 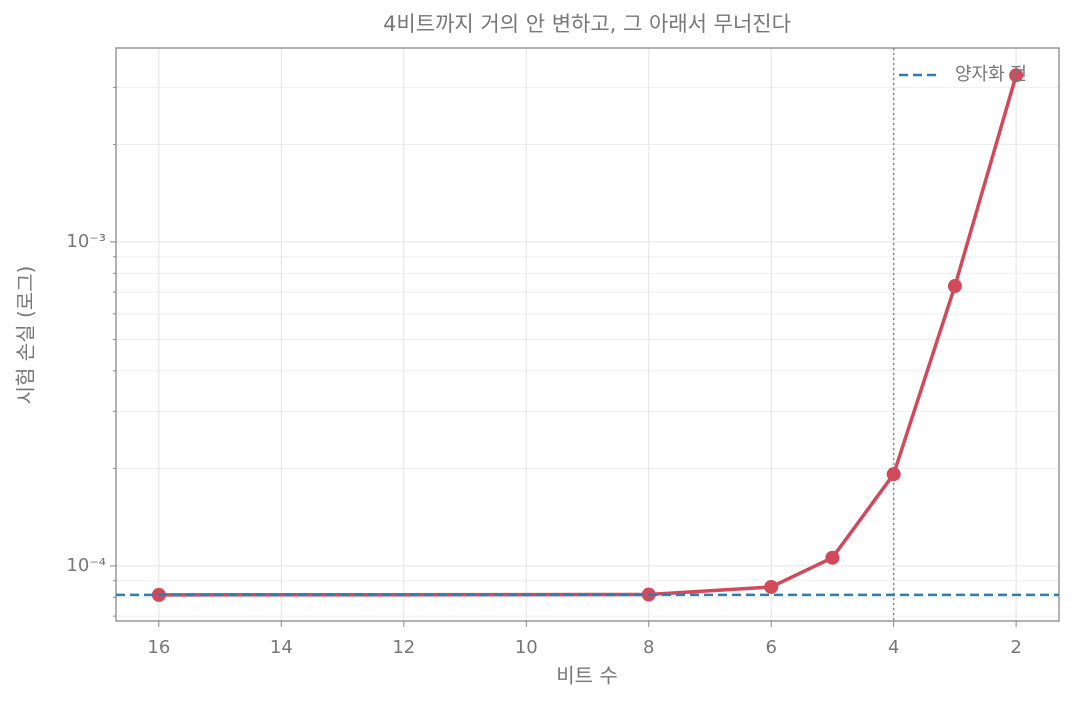 What do you see at coordinates (26, 335) in the screenshot?
I see `y-axis-label: 시험 손실 (로그)` at bounding box center [26, 335].